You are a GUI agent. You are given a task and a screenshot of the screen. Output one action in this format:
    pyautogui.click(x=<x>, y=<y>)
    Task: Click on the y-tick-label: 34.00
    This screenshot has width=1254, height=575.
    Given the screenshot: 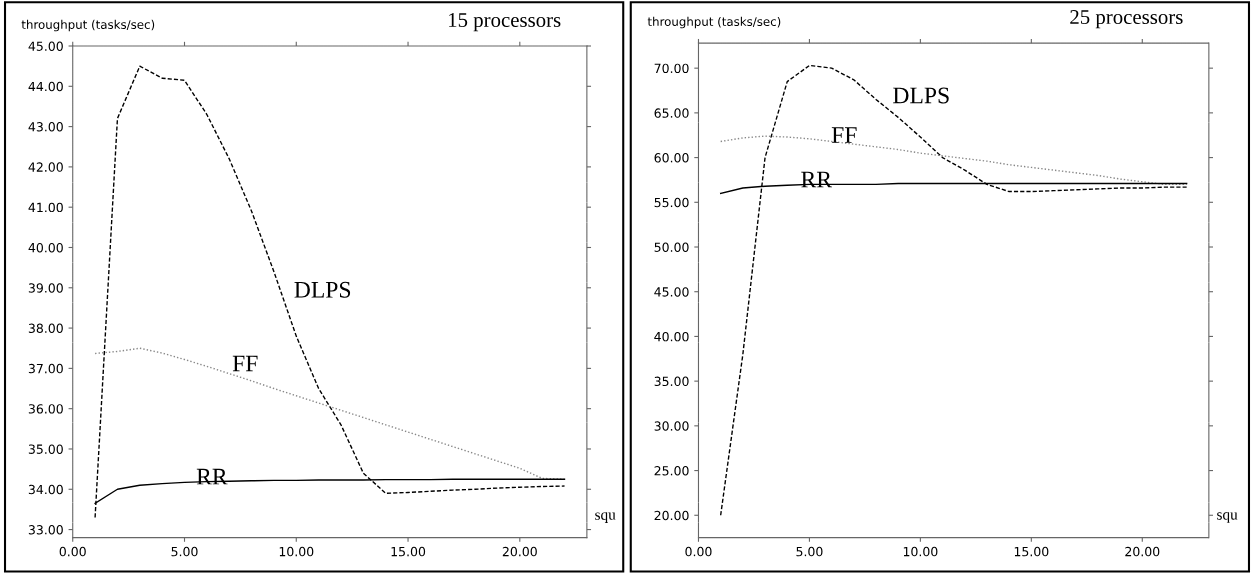 What is the action you would take?
    pyautogui.click(x=45, y=489)
    